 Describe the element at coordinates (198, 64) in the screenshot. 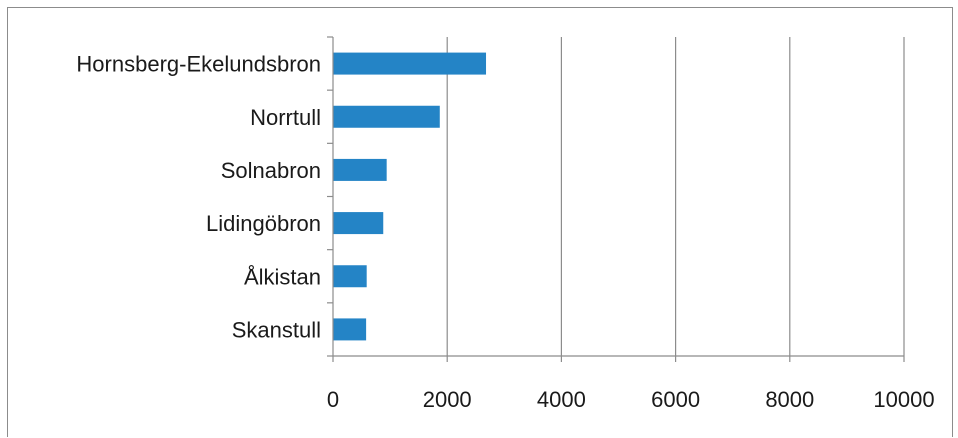

I see `category-label-0: Hornsberg-Ekelundsbron` at that location.